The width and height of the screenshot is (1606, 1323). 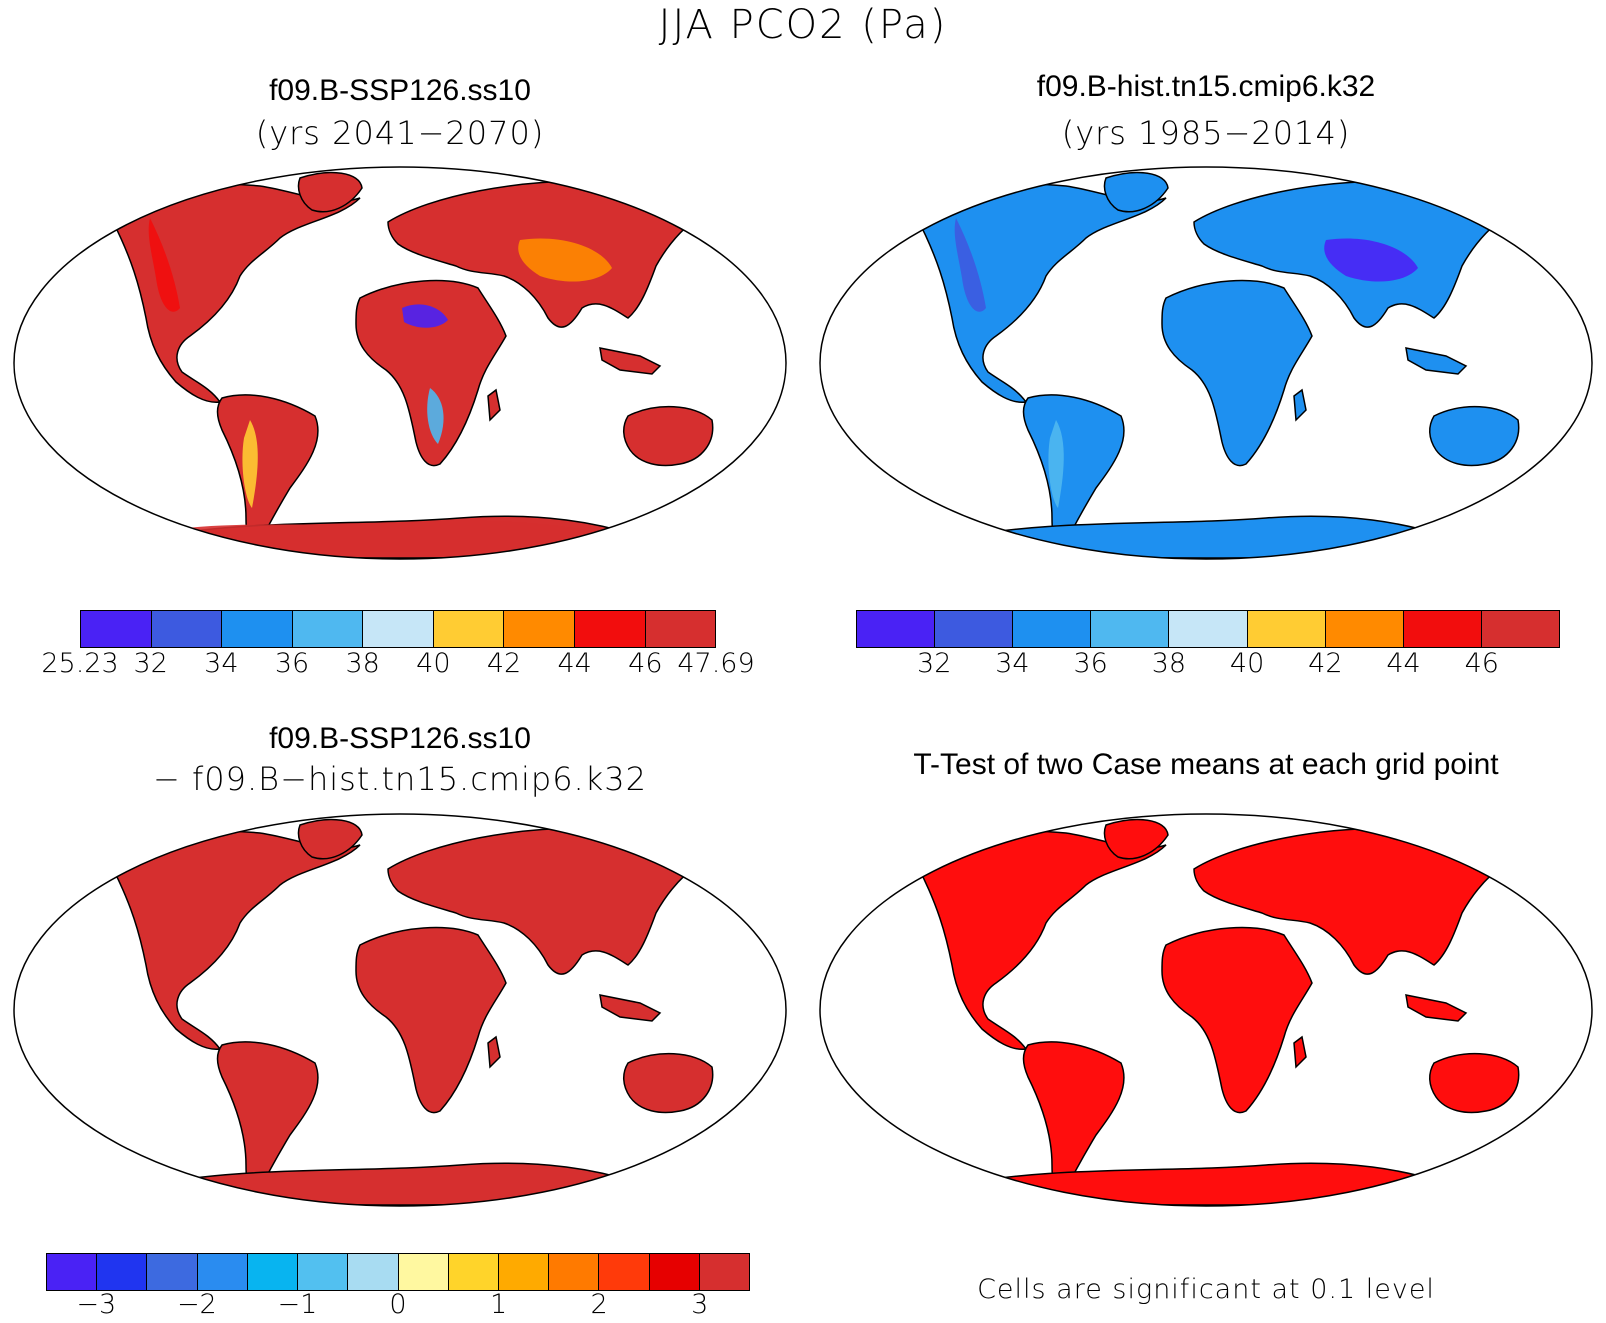 What do you see at coordinates (716, 663) in the screenshot?
I see `colorbar-tick-label: 47.69` at bounding box center [716, 663].